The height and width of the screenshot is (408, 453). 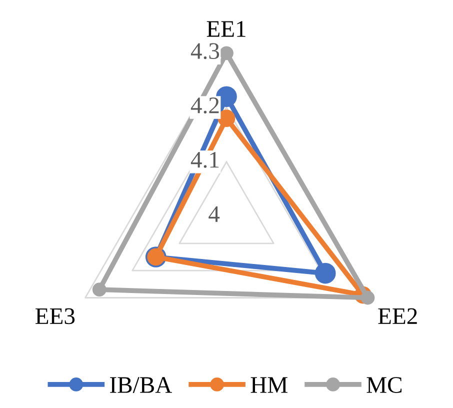 I want to click on spoke-label: EE2, so click(x=397, y=316).